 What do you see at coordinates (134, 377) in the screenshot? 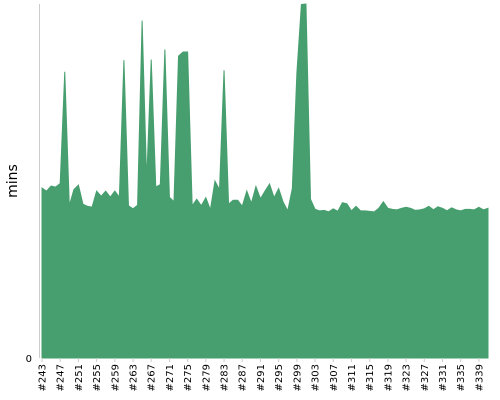
I see `x-tick-label: #263` at bounding box center [134, 377].